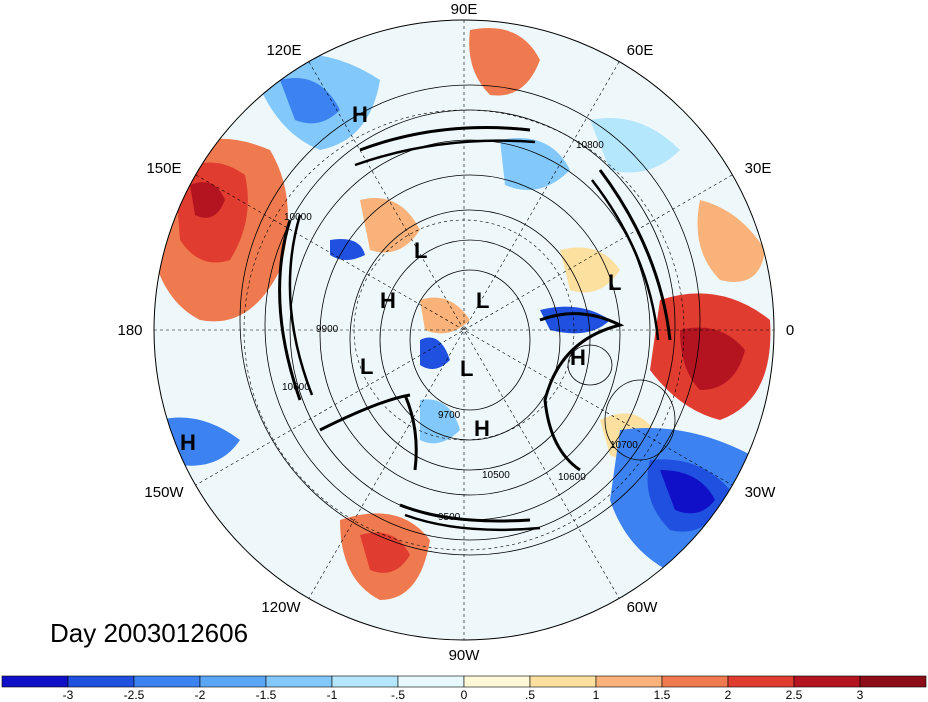 The width and height of the screenshot is (928, 702). Describe the element at coordinates (482, 428) in the screenshot. I see `low-pressure-marker: H` at that location.